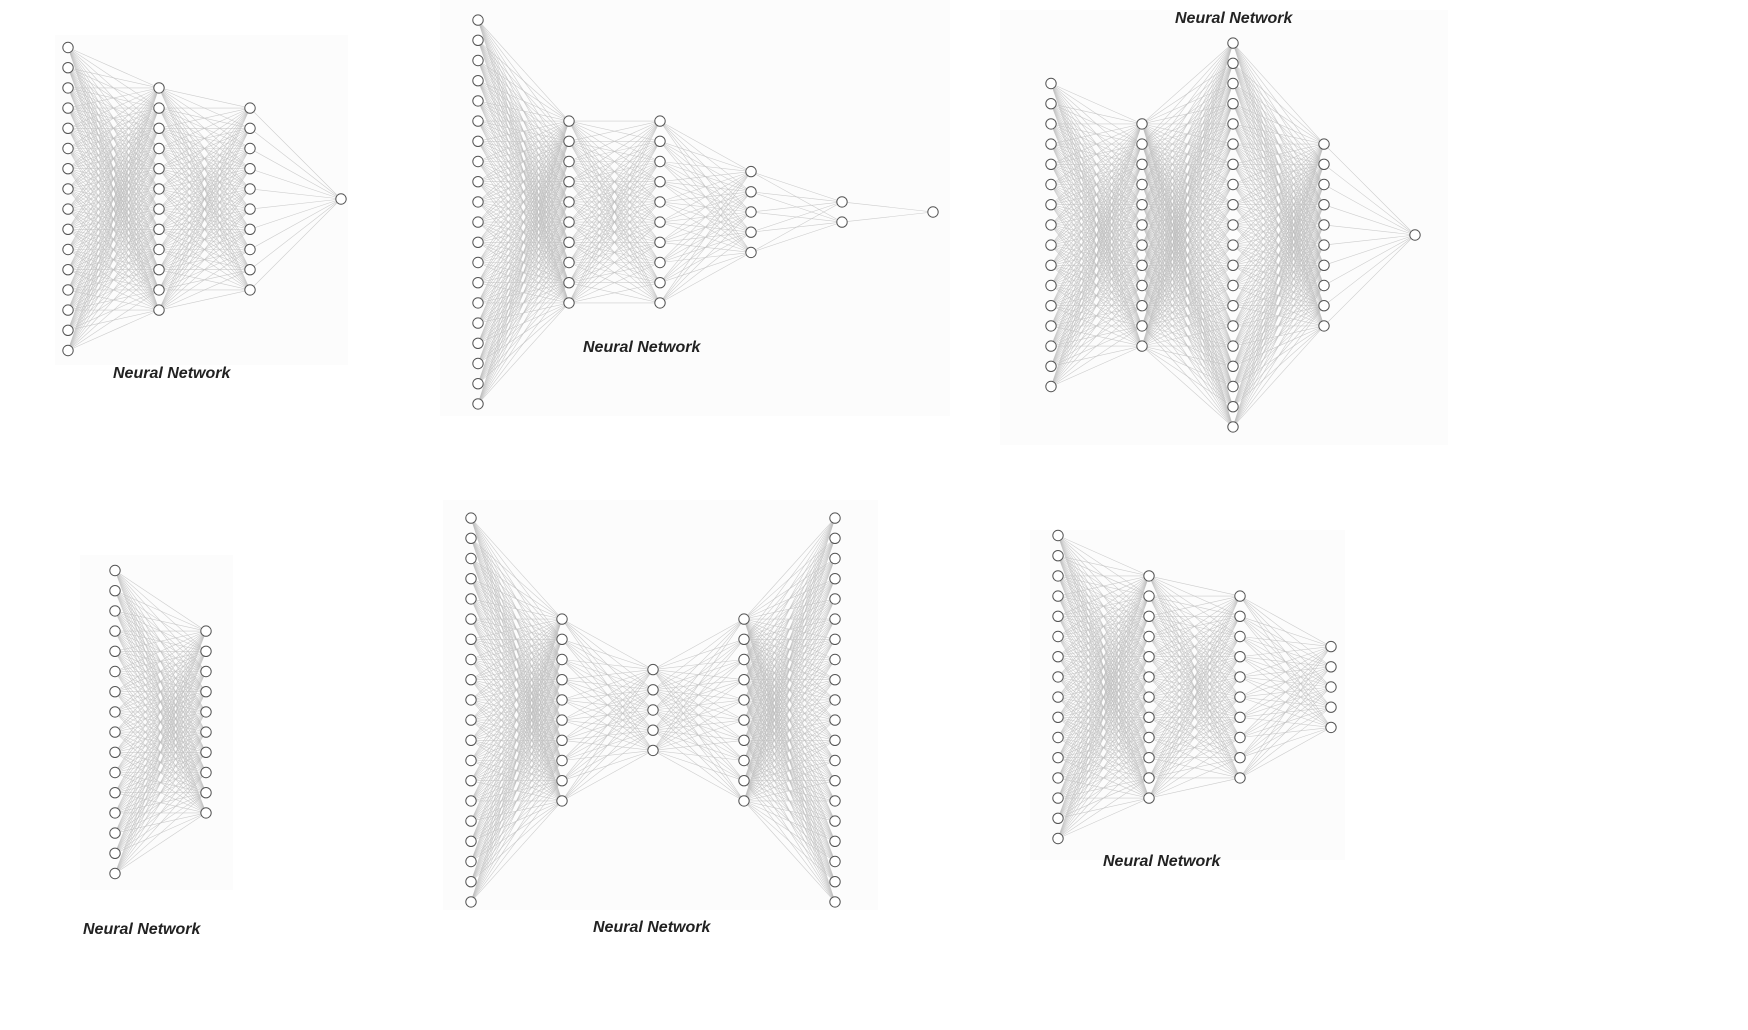  I want to click on diagram-2-label: Neural Network, so click(642, 347).